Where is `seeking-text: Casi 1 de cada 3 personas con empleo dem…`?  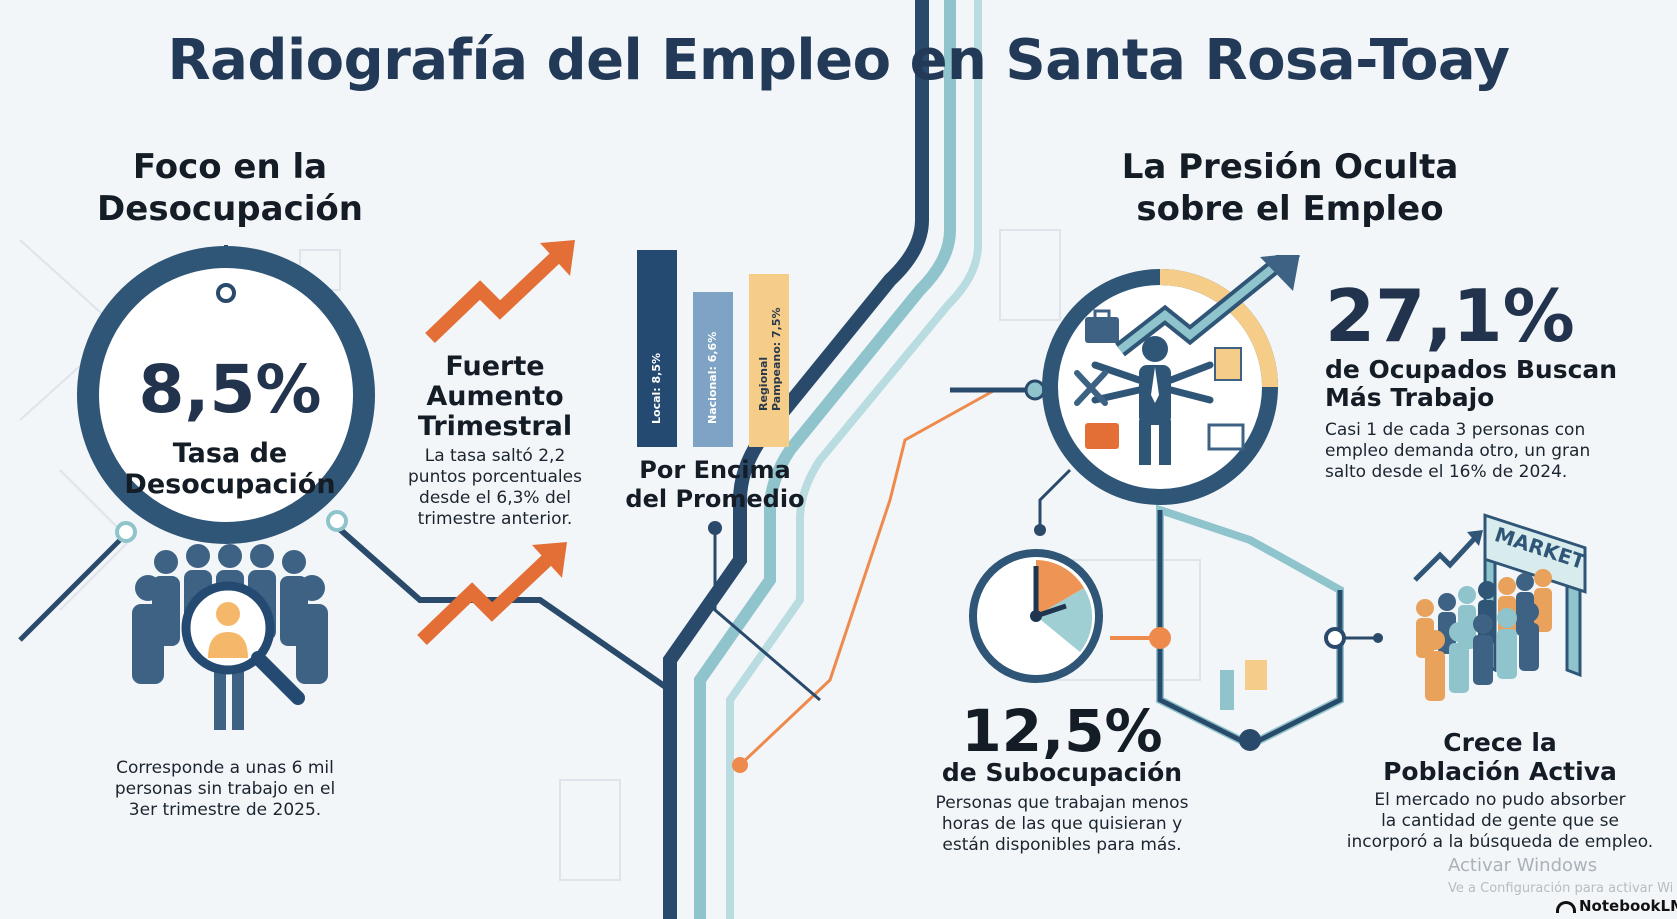
seeking-text: Casi 1 de cada 3 personas con empleo dem… is located at coordinates (1485, 451).